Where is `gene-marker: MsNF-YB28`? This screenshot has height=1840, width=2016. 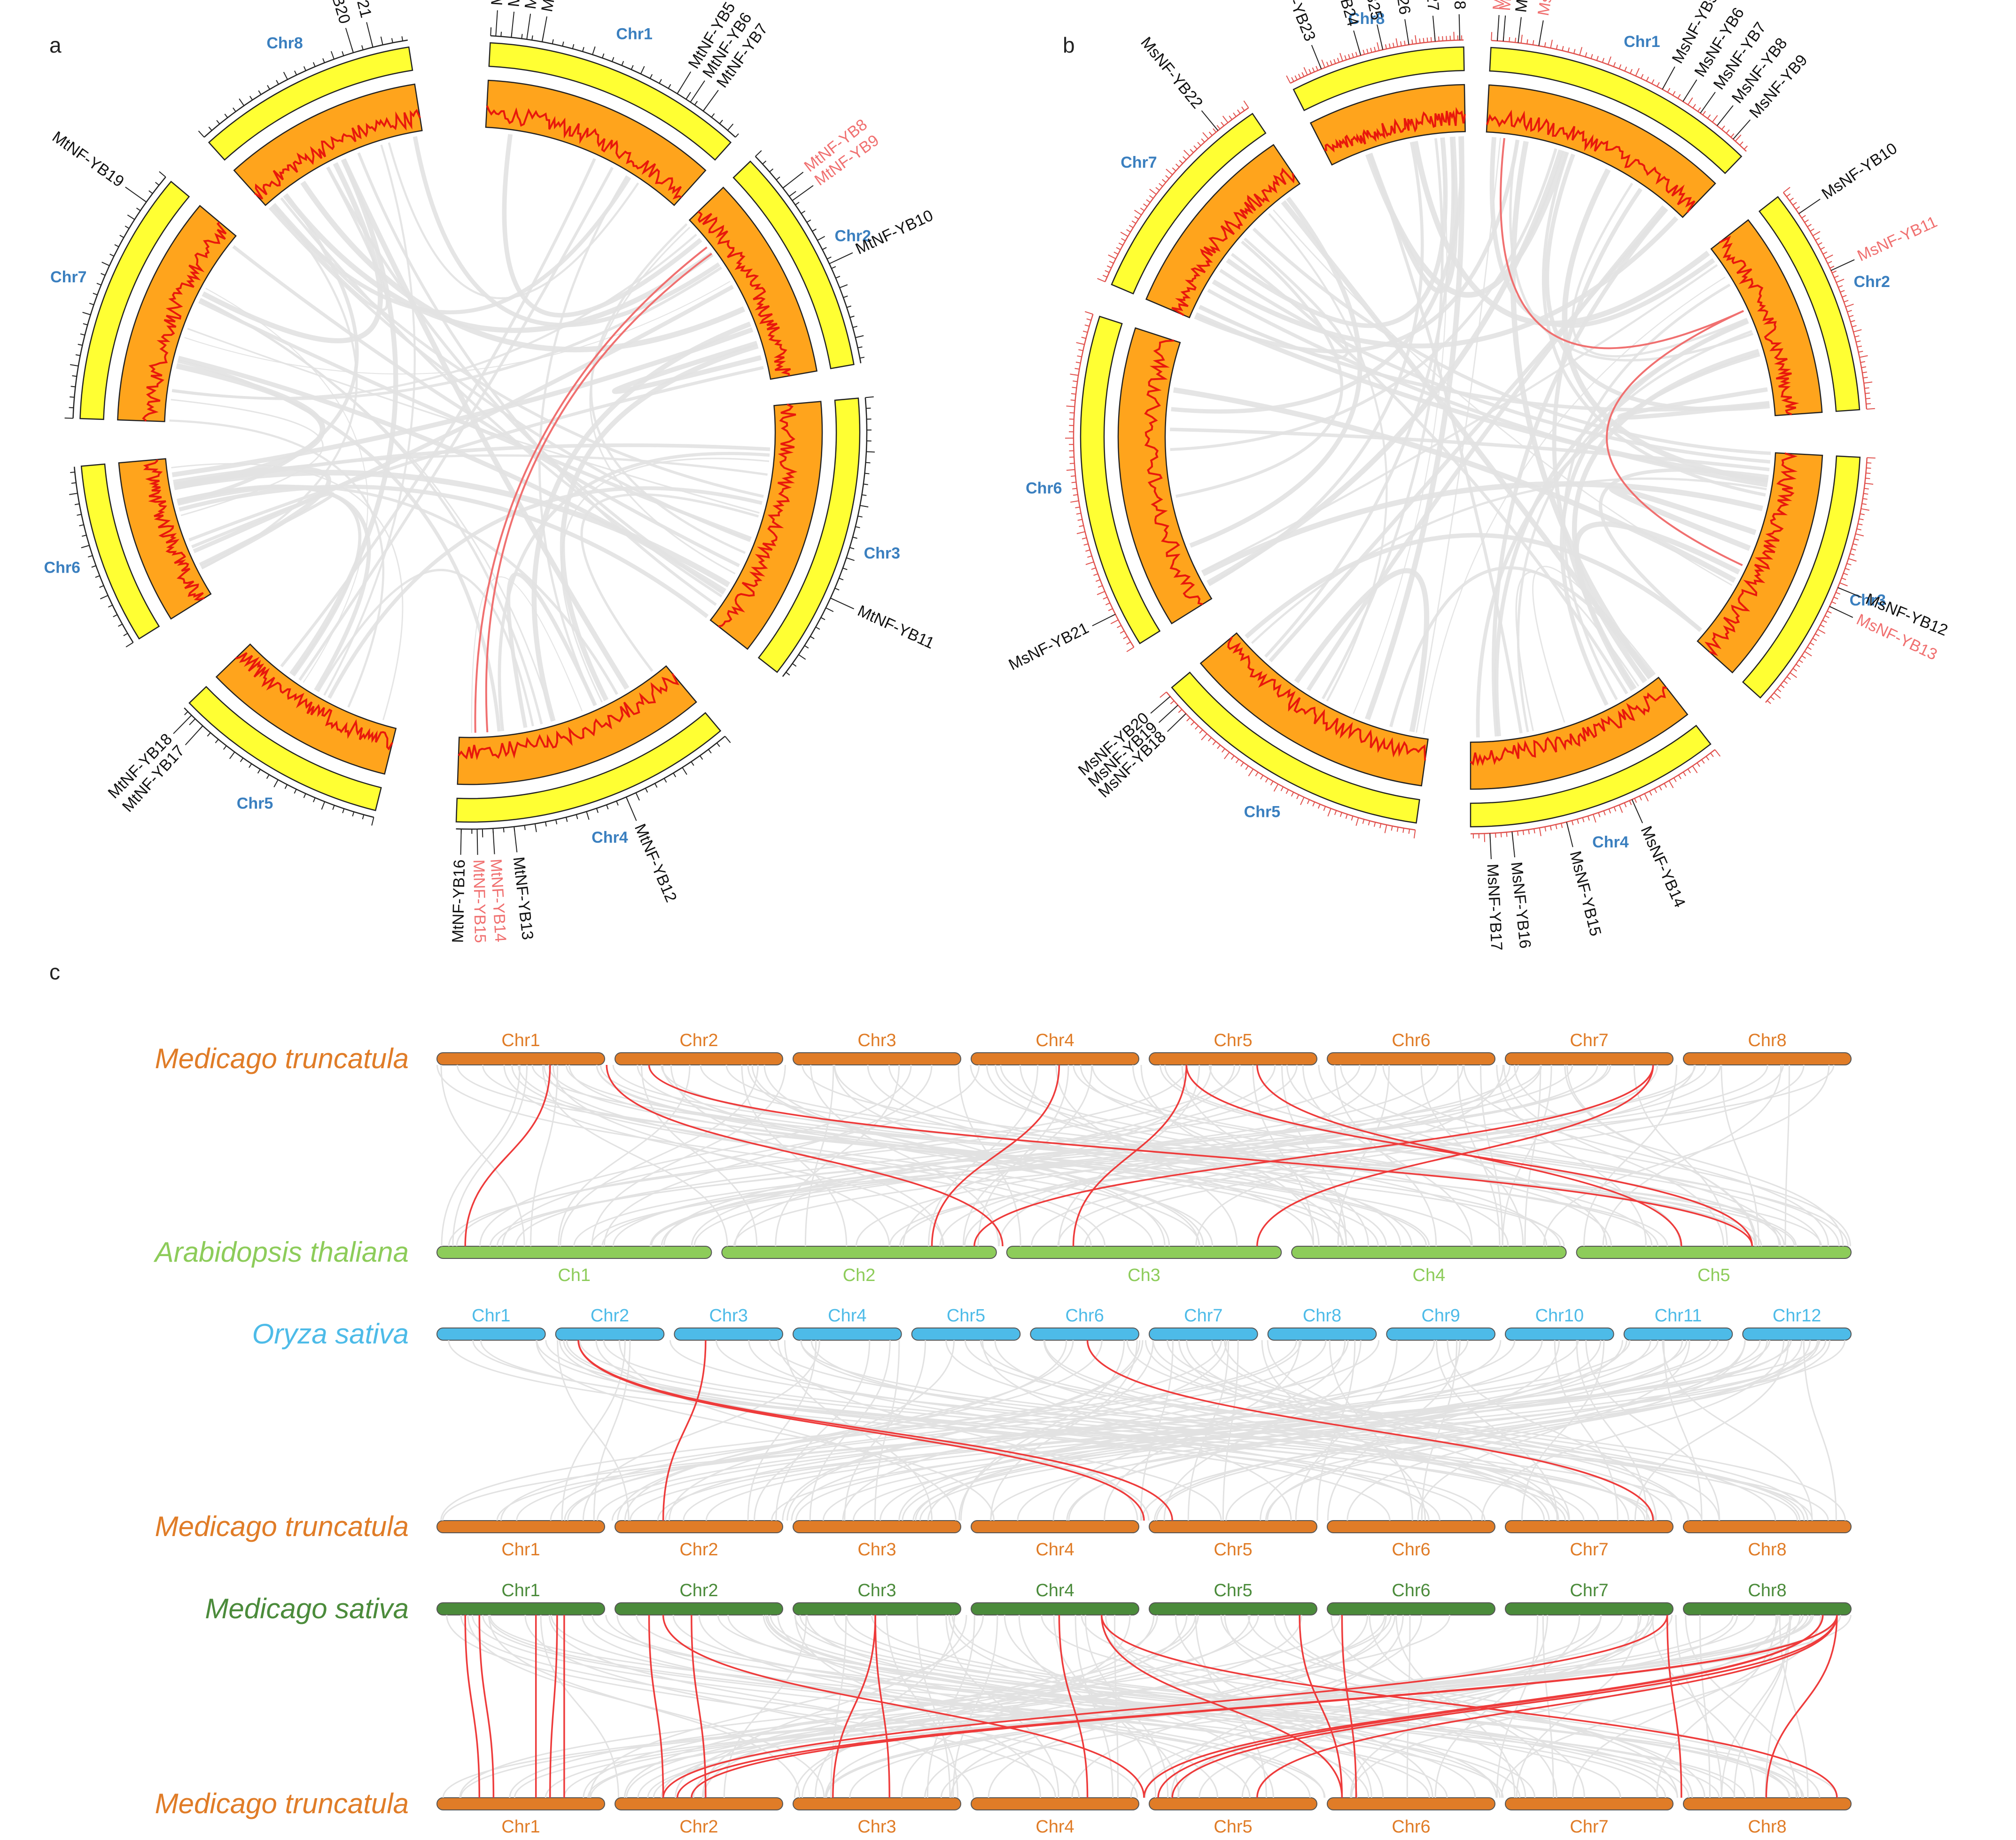
gene-marker: MsNF-YB28 is located at coordinates (1459, 20).